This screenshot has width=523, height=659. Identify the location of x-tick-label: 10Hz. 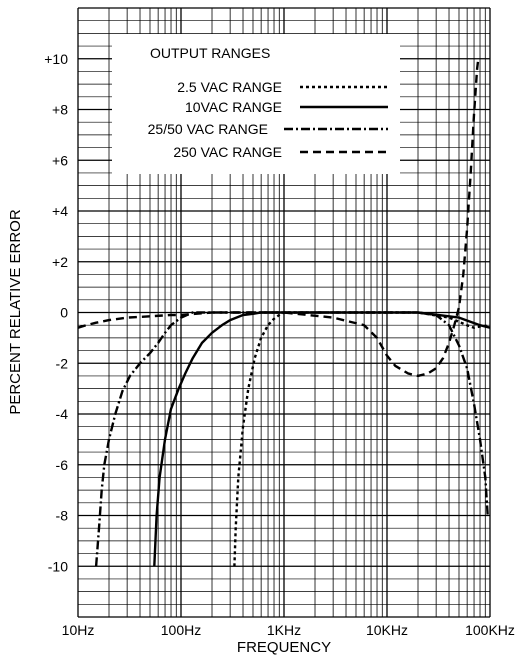
(78, 630).